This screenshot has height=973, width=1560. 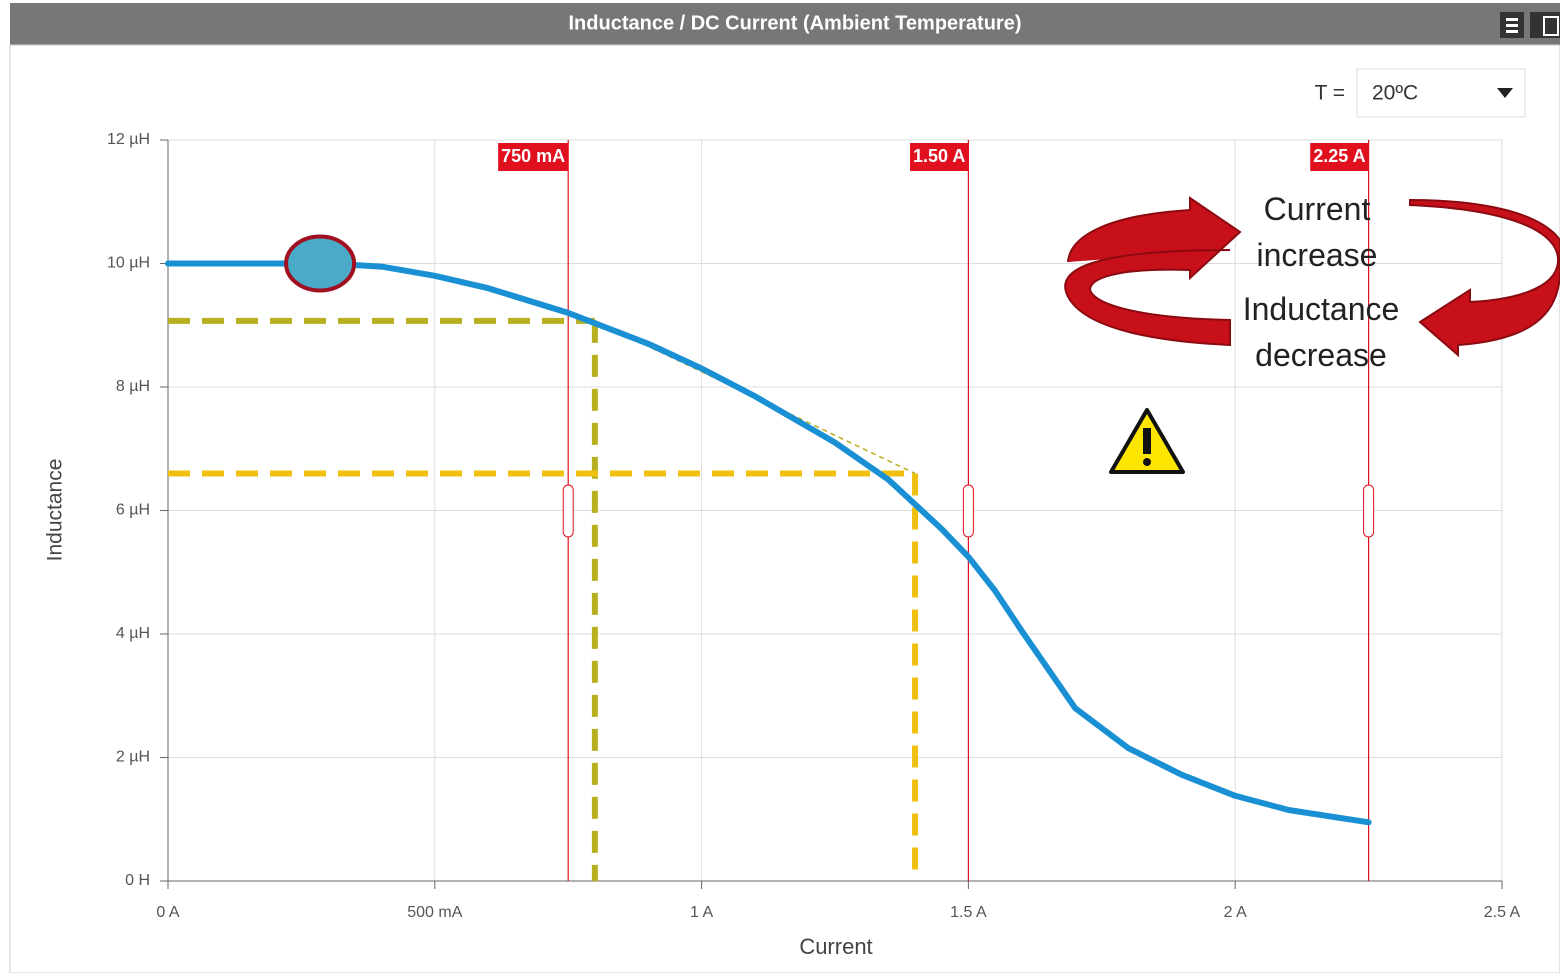 I want to click on warning-dot, so click(x=1147, y=462).